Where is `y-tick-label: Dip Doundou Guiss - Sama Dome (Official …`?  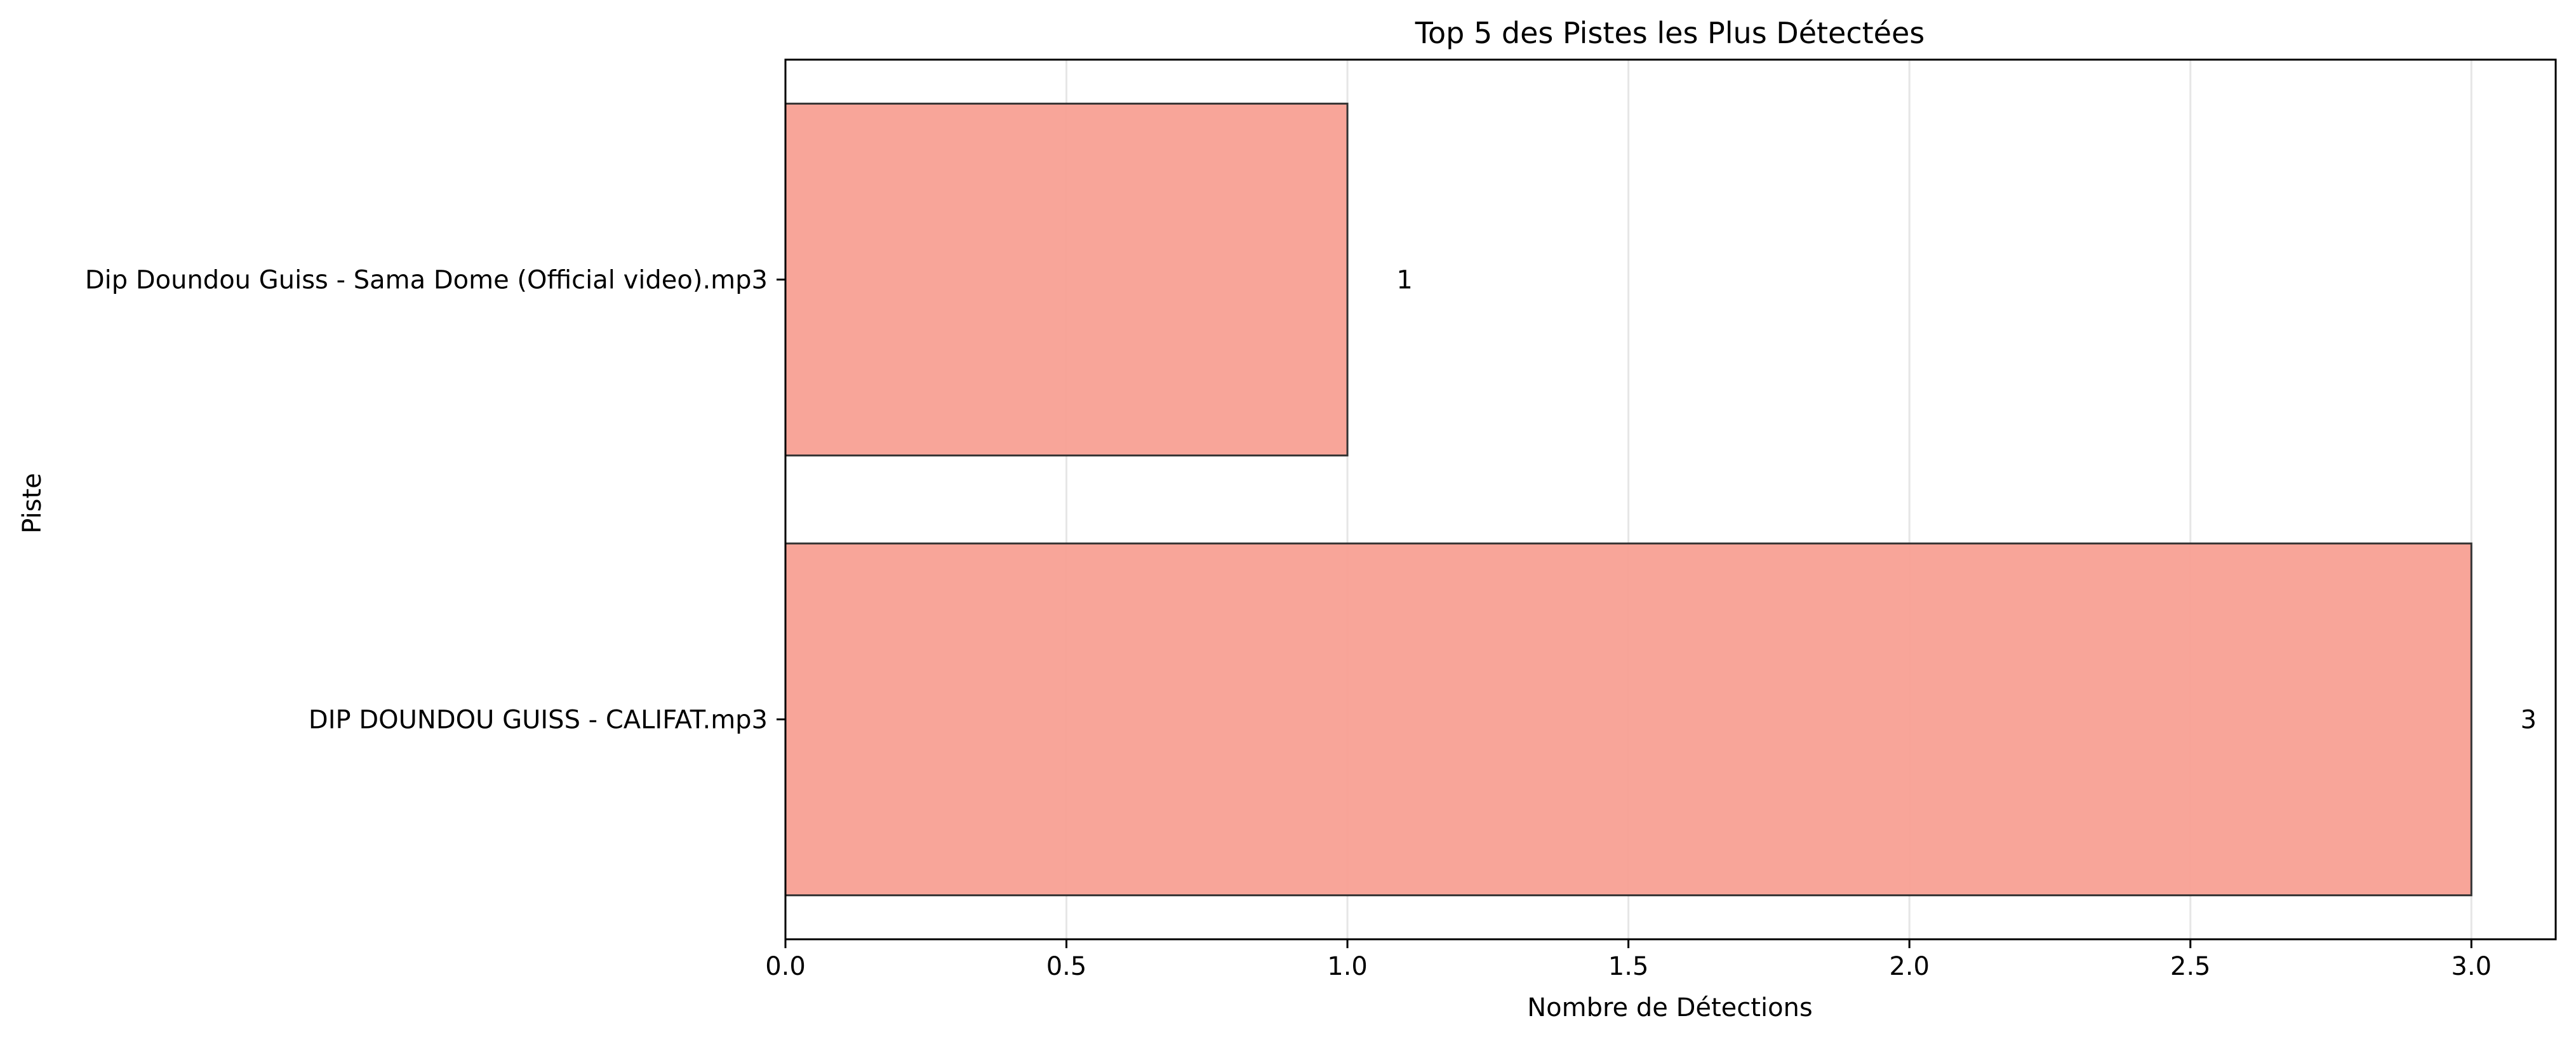
y-tick-label: Dip Doundou Guiss - Sama Dome (Official … is located at coordinates (426, 281).